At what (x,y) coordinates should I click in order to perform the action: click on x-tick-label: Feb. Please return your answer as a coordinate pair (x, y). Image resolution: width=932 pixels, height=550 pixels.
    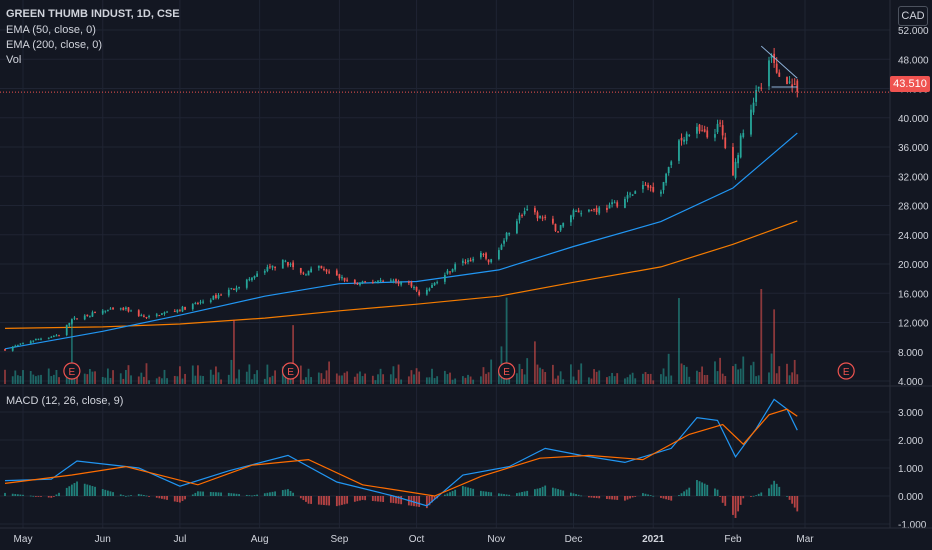
    Looking at the image, I should click on (733, 539).